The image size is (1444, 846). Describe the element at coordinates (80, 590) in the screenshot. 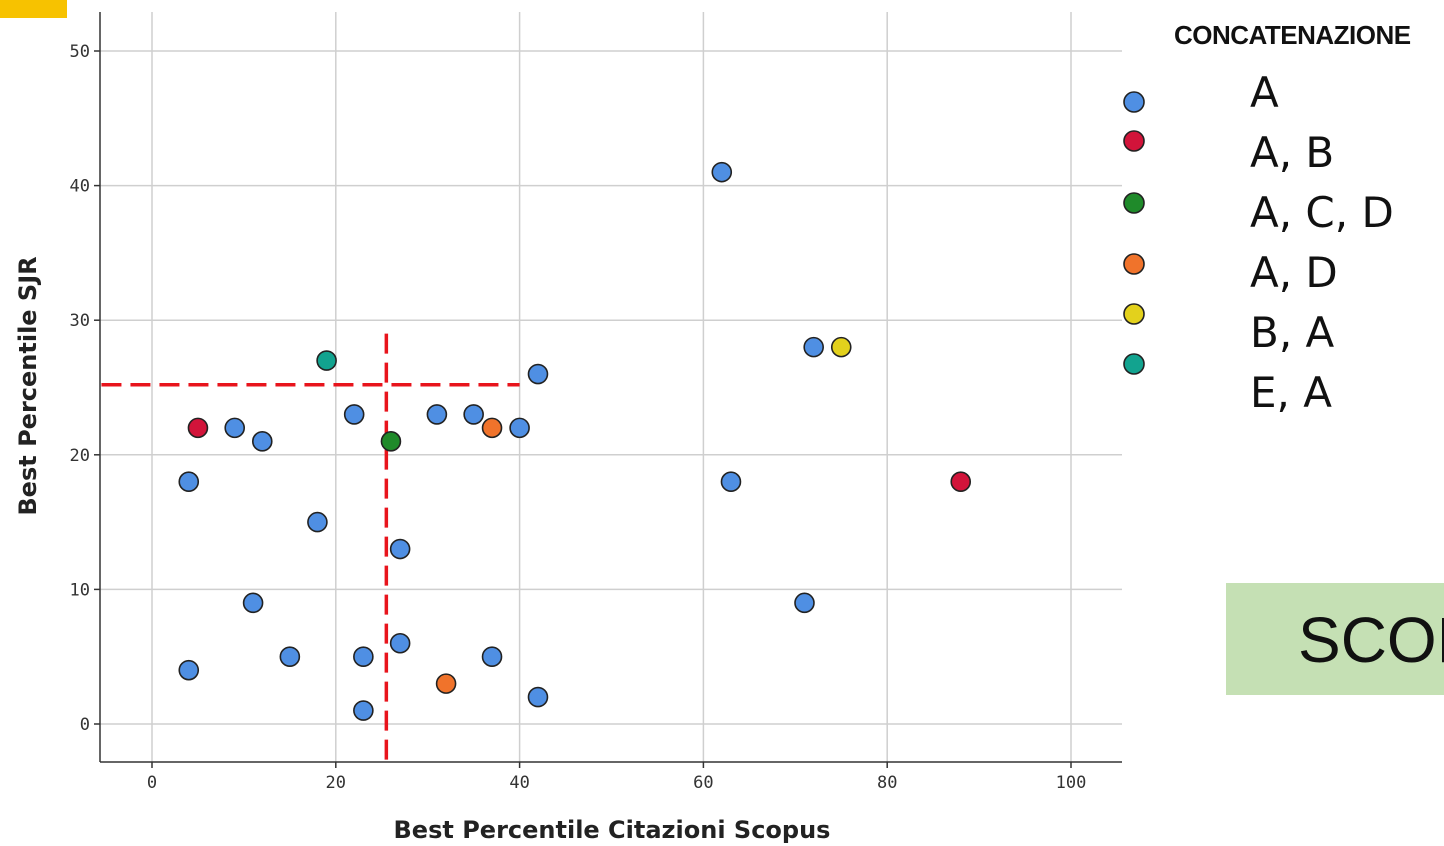

I see `y-tick-label: 10` at that location.